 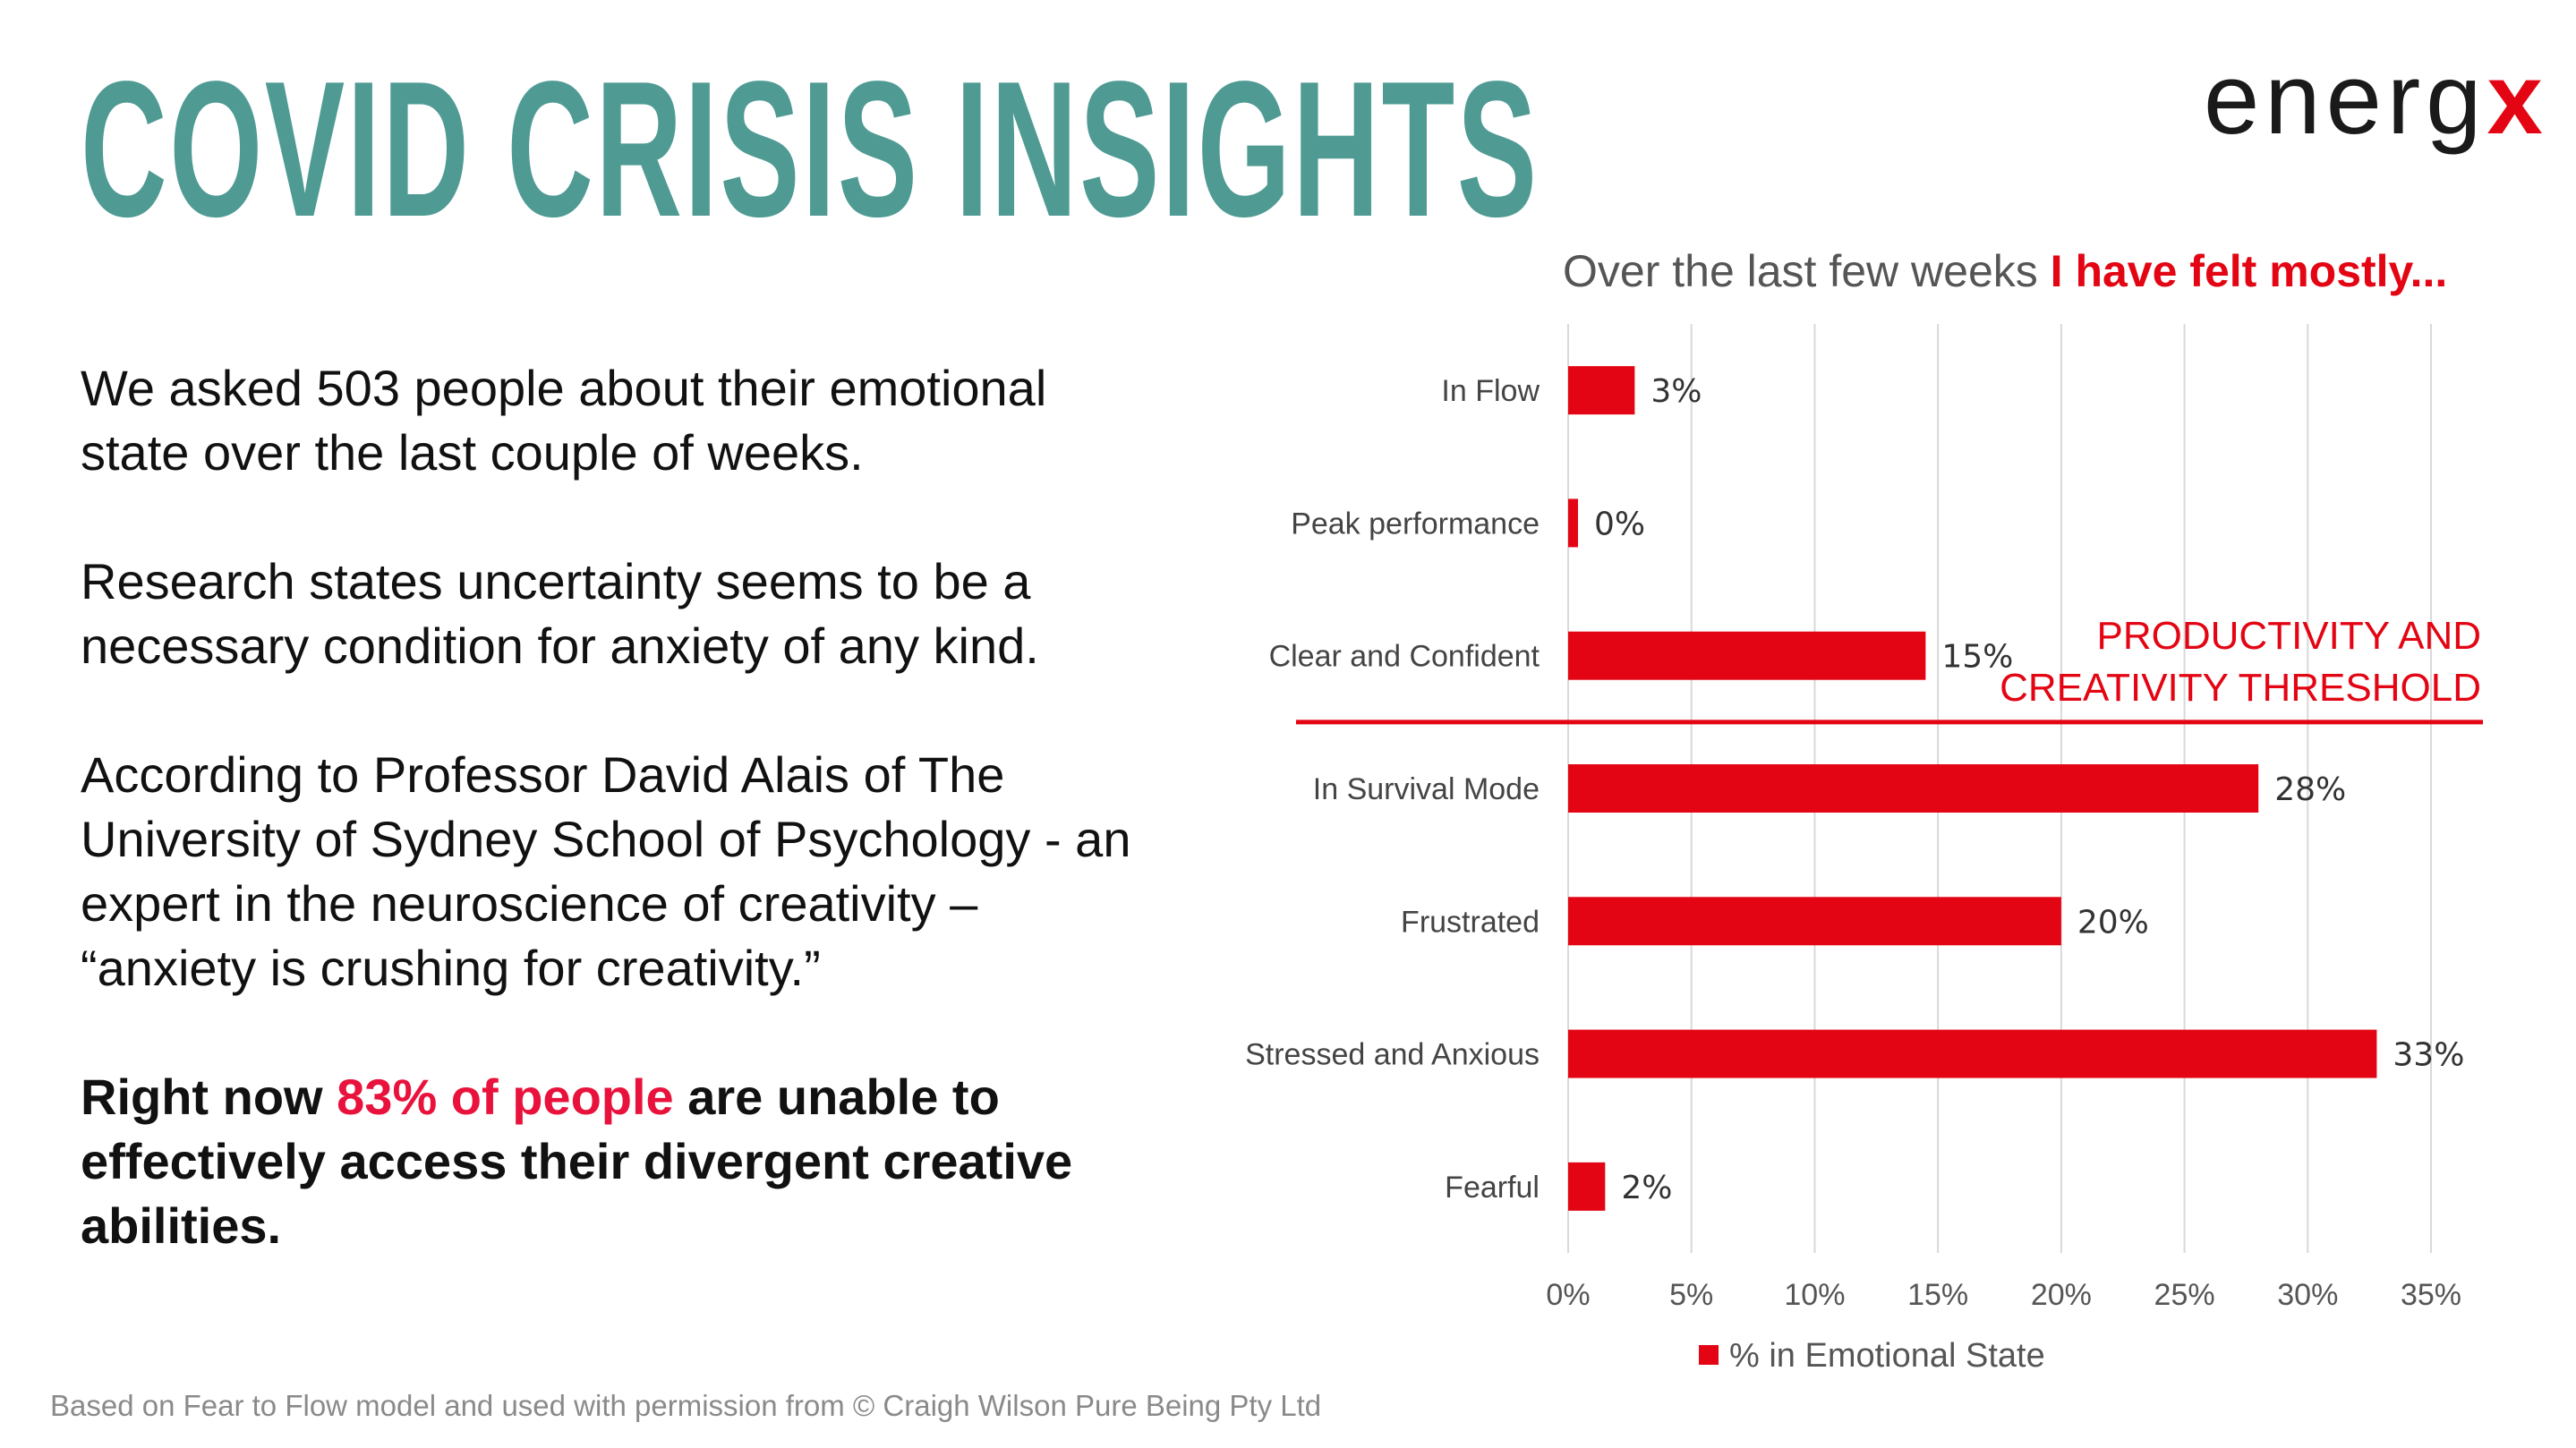 I want to click on p4-highlight: 83% of people, so click(x=505, y=1097).